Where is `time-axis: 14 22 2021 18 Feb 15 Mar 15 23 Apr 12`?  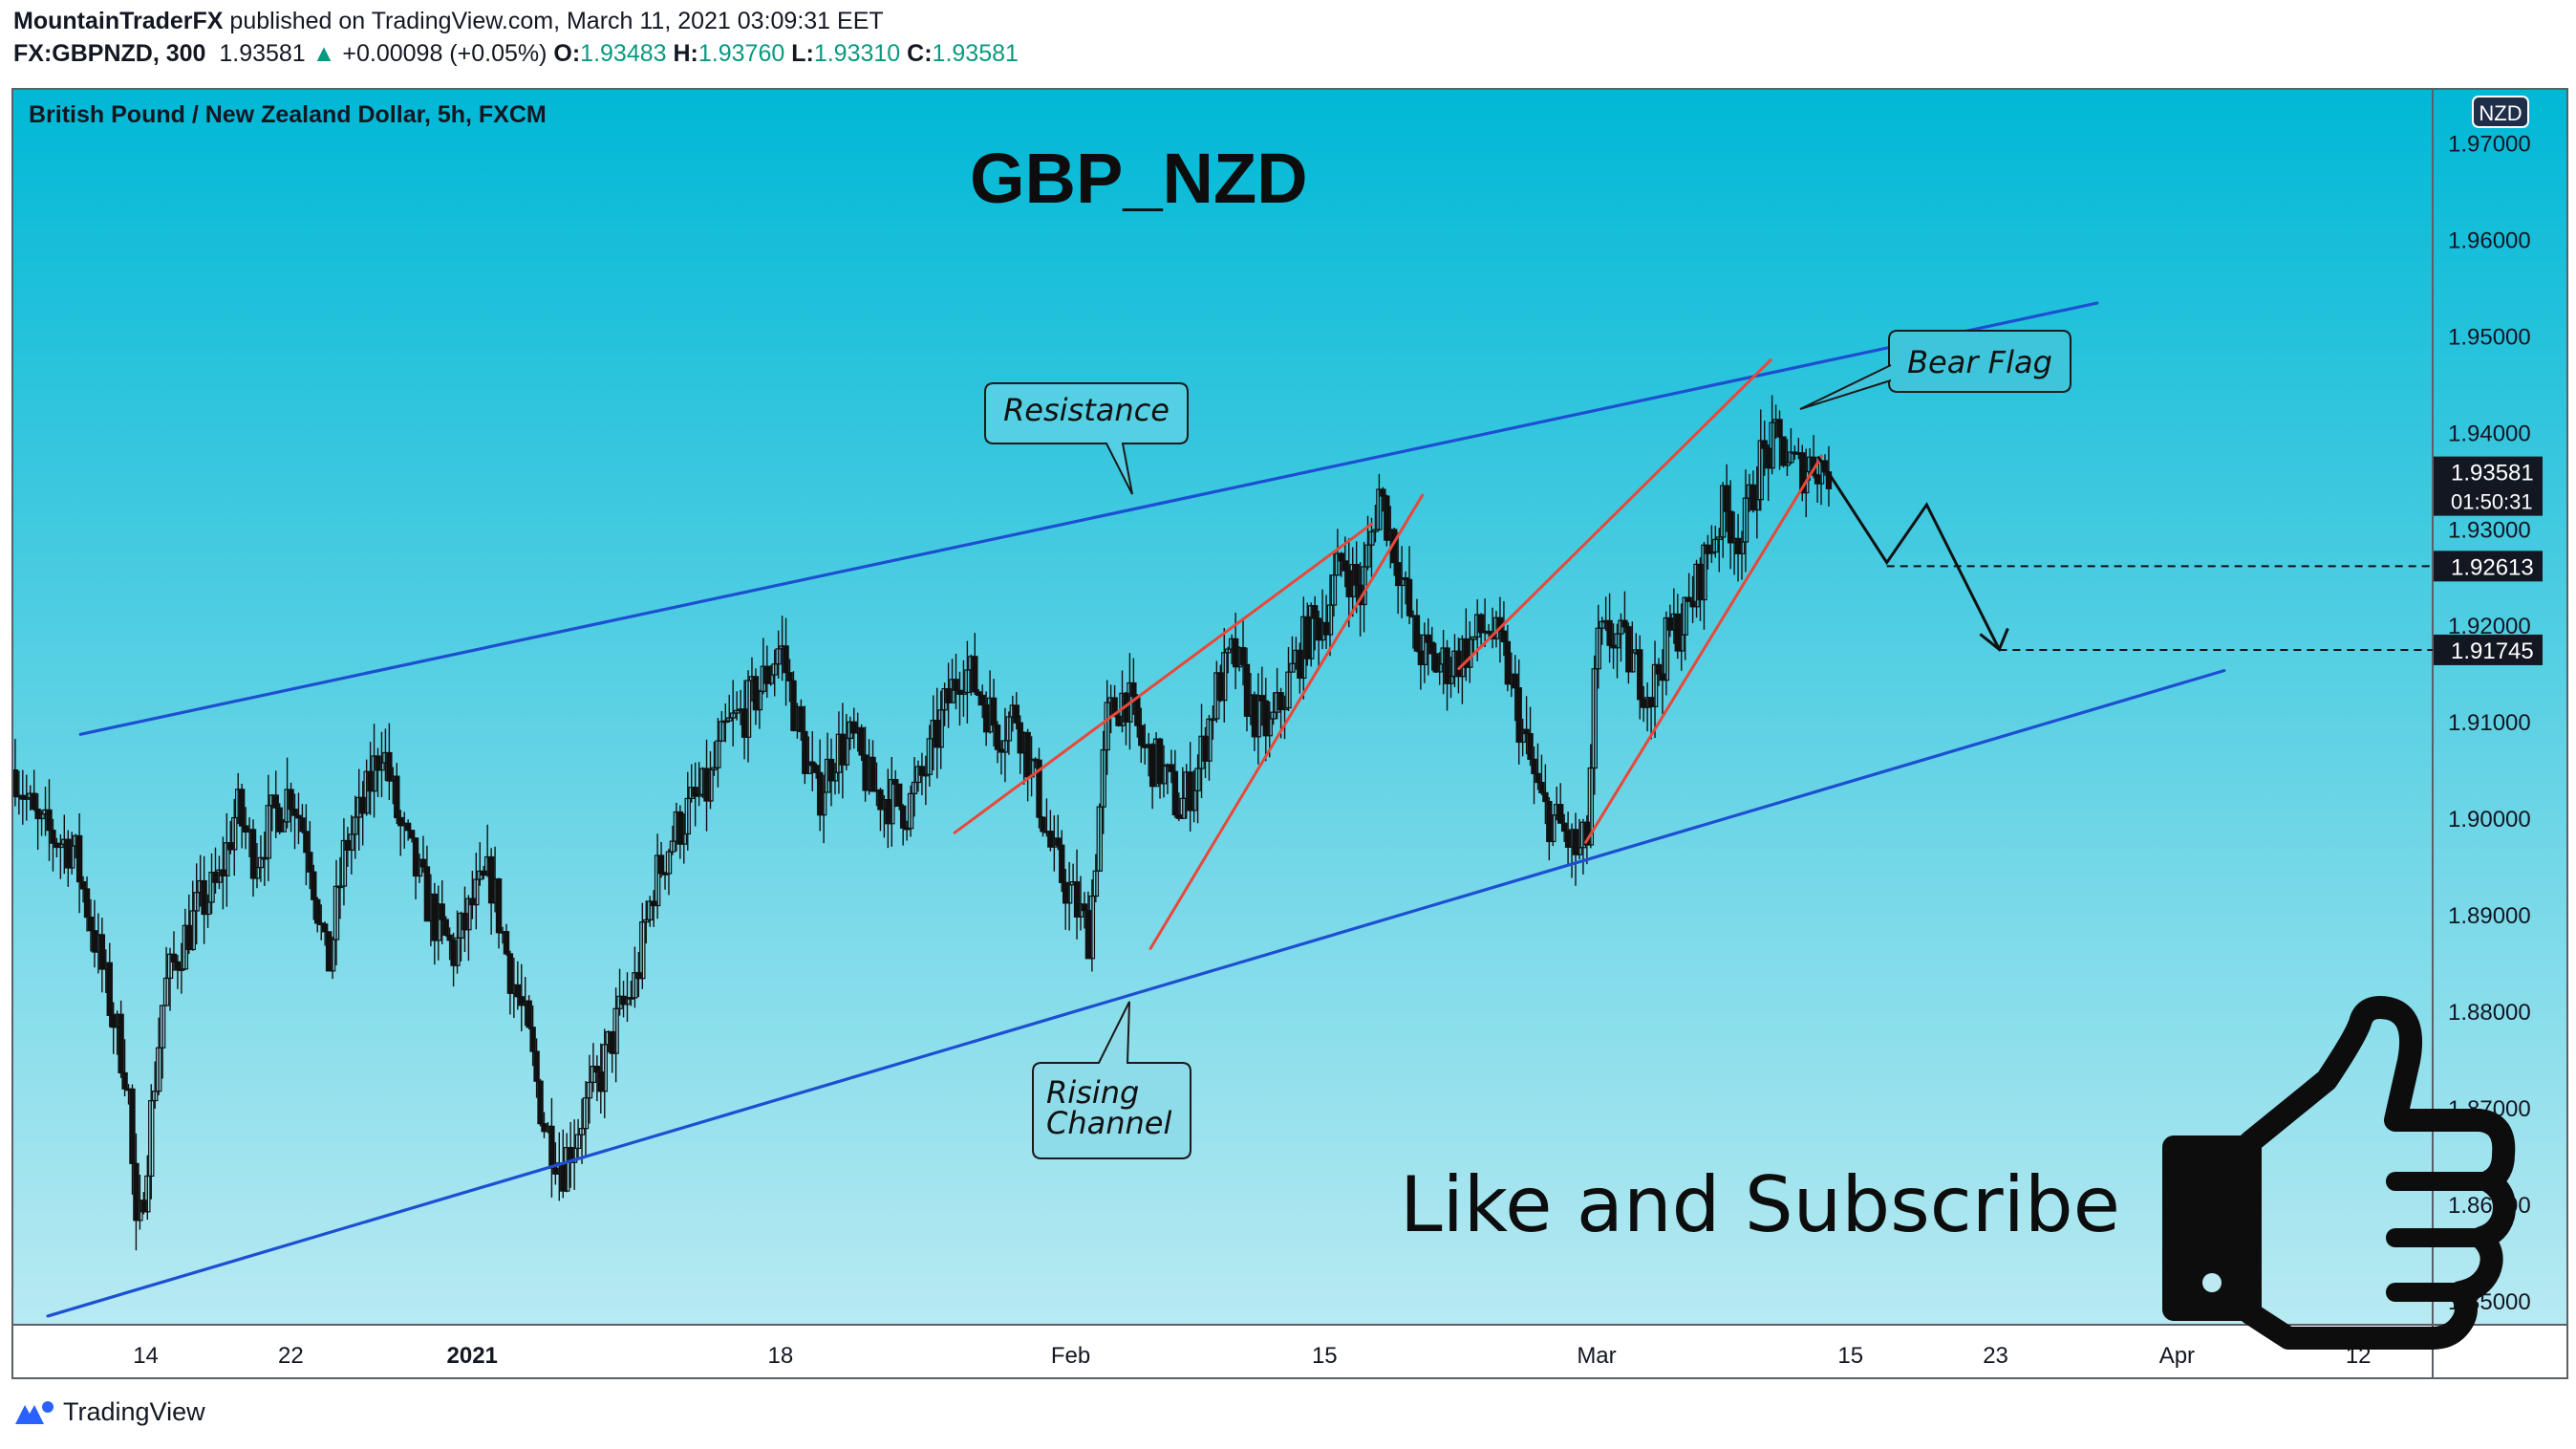 time-axis: 14 22 2021 18 Feb 15 Mar 15 23 Apr 12 is located at coordinates (1252, 1356).